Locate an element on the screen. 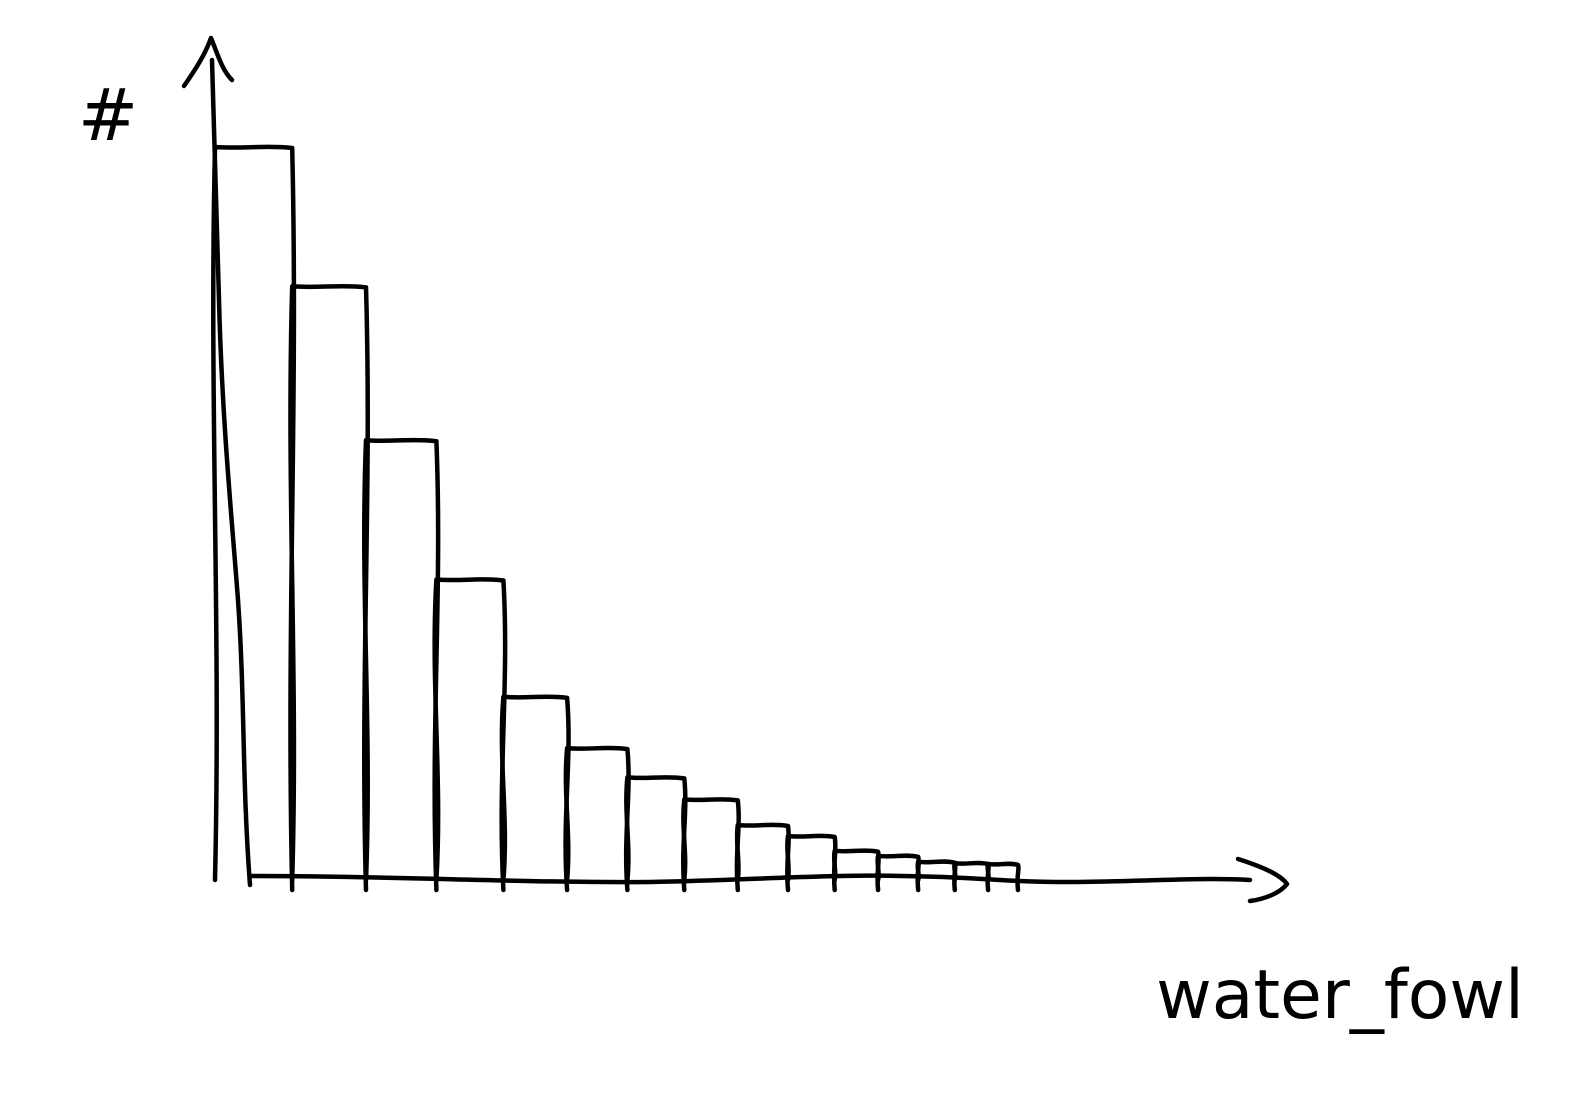  x-axis-label: water_fowl is located at coordinates (1340, 995).